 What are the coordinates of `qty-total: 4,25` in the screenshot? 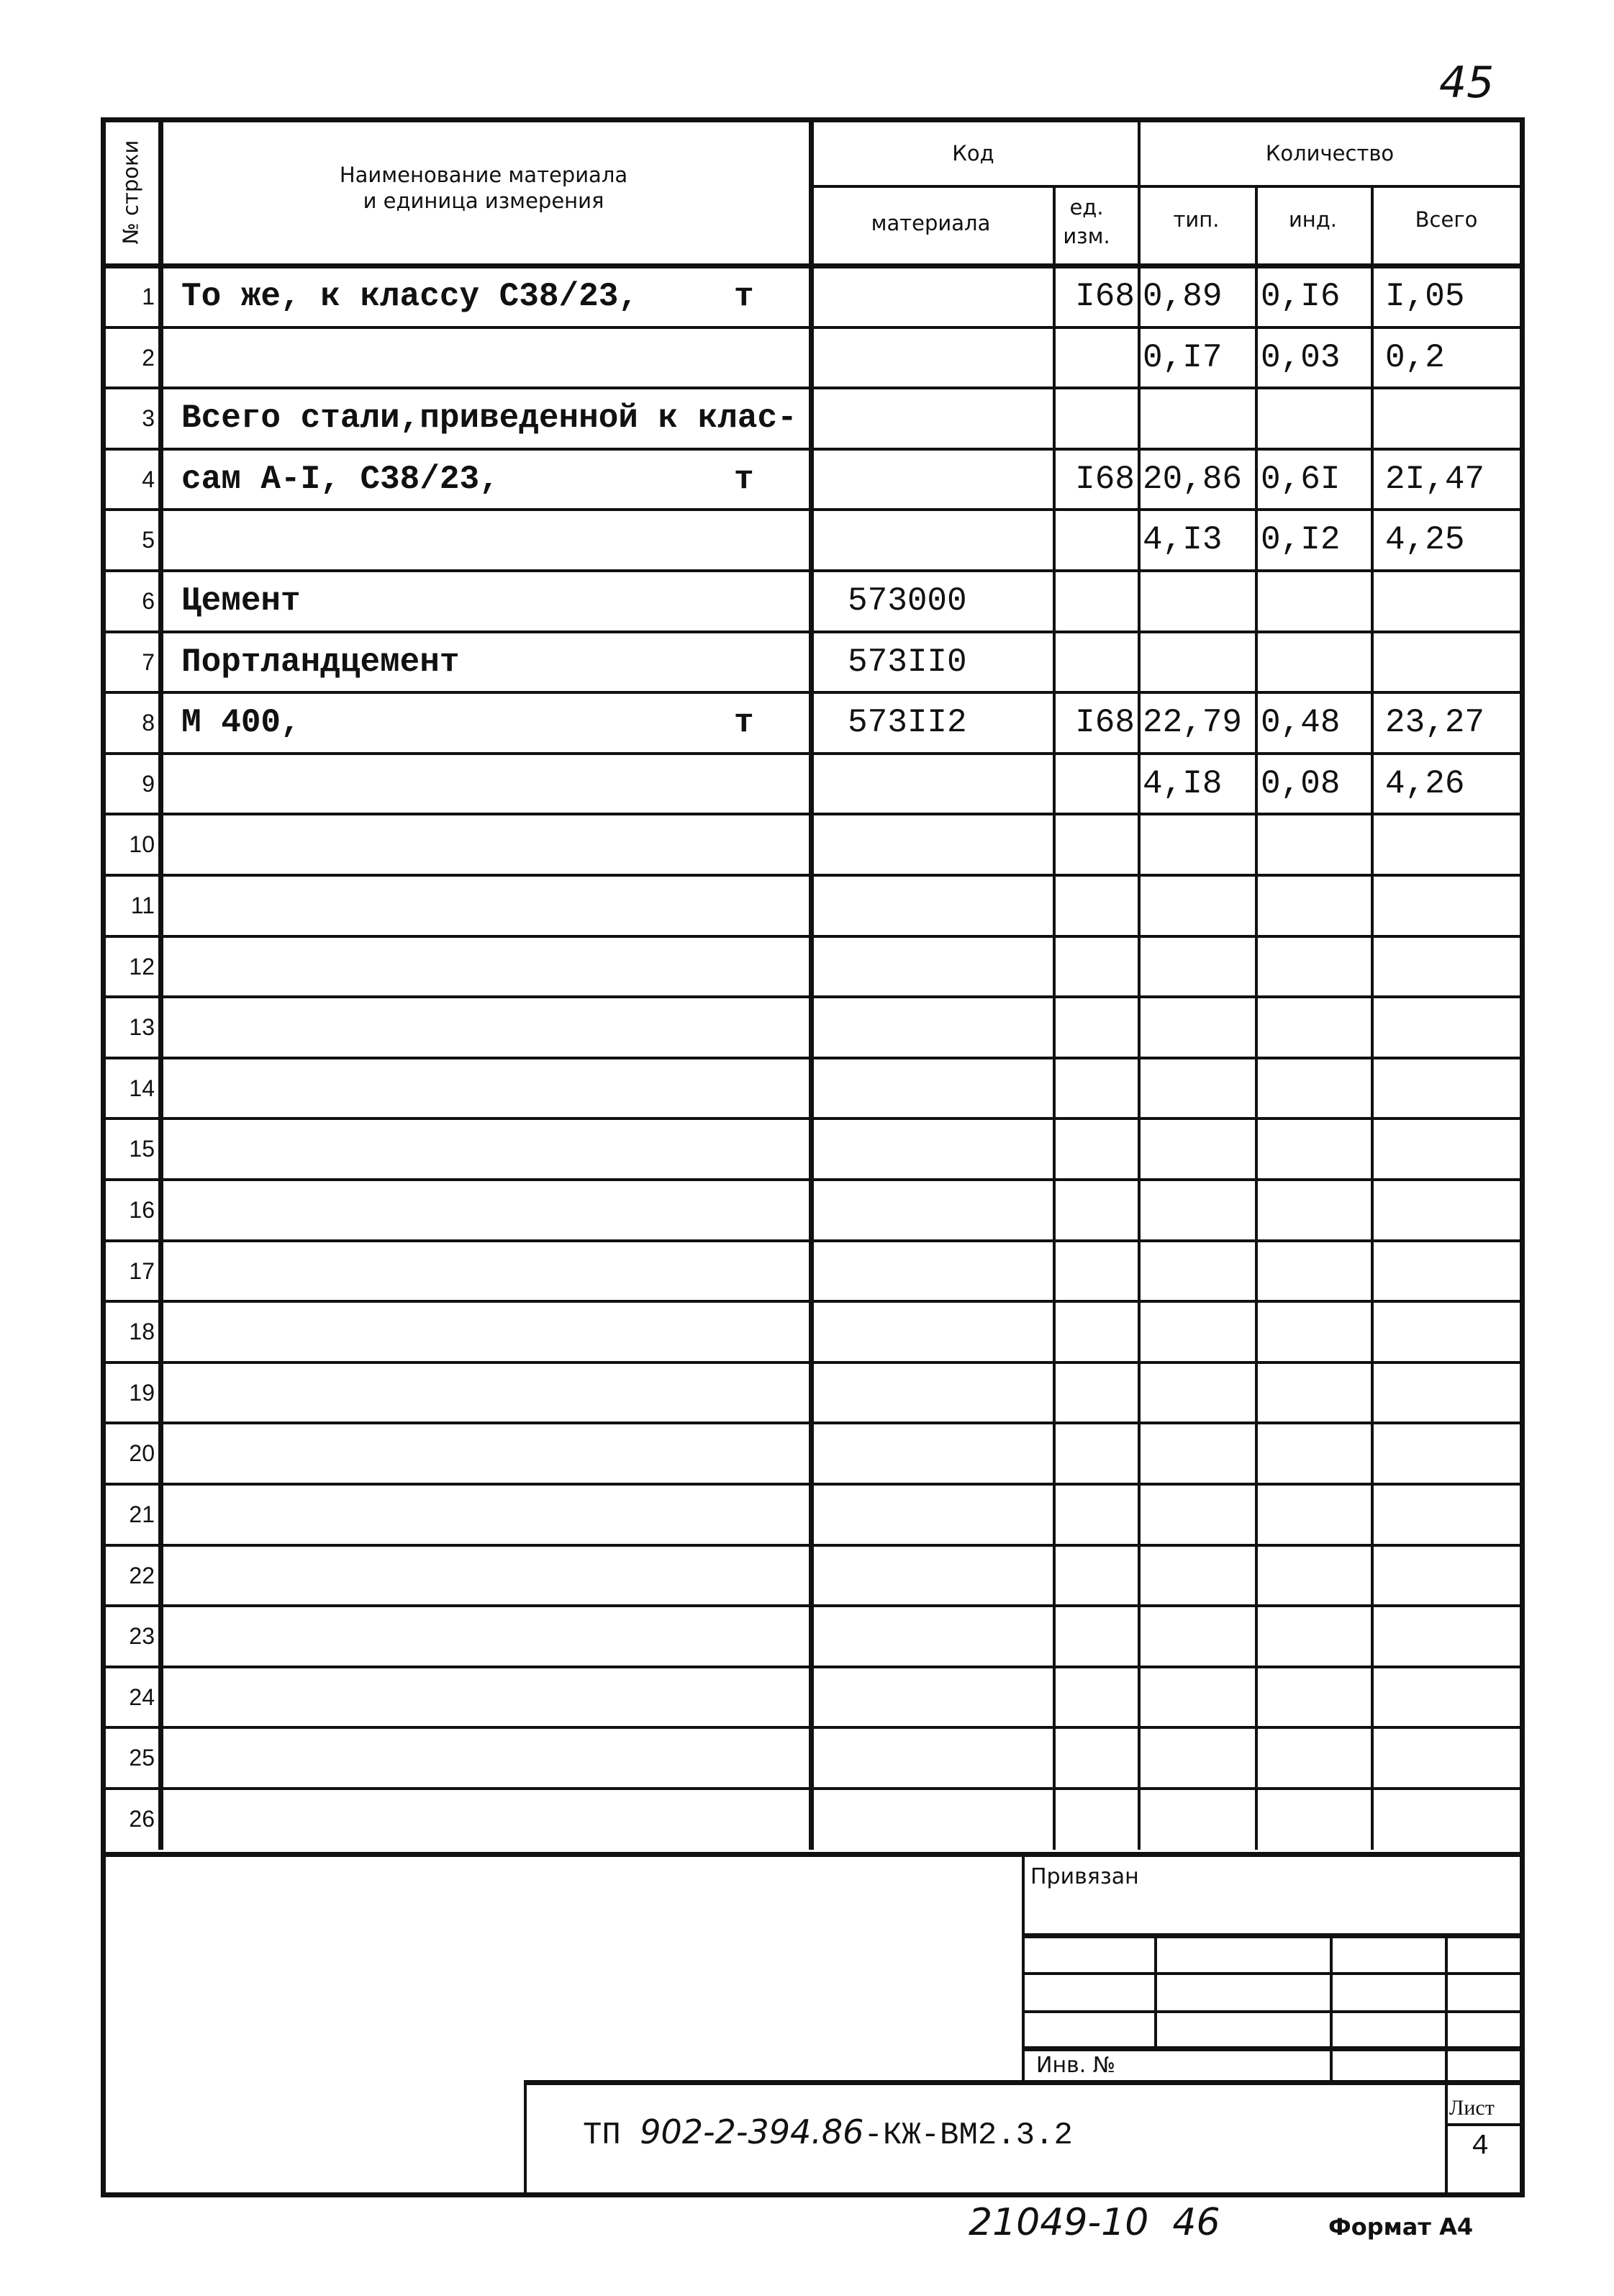 It's located at (1425, 540).